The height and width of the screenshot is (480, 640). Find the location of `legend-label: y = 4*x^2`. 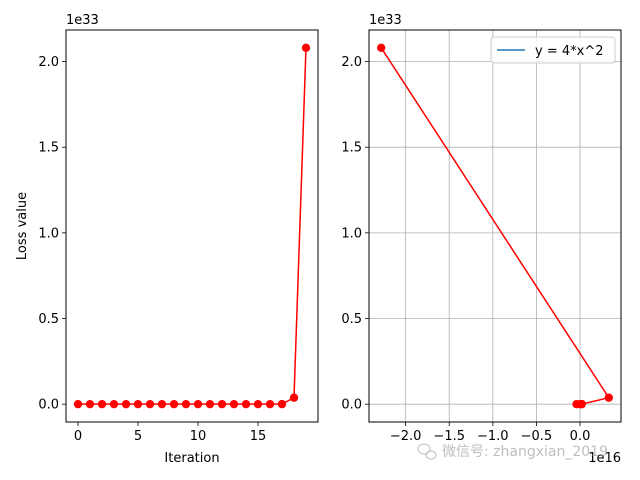

legend-label: y = 4*x^2 is located at coordinates (569, 51).